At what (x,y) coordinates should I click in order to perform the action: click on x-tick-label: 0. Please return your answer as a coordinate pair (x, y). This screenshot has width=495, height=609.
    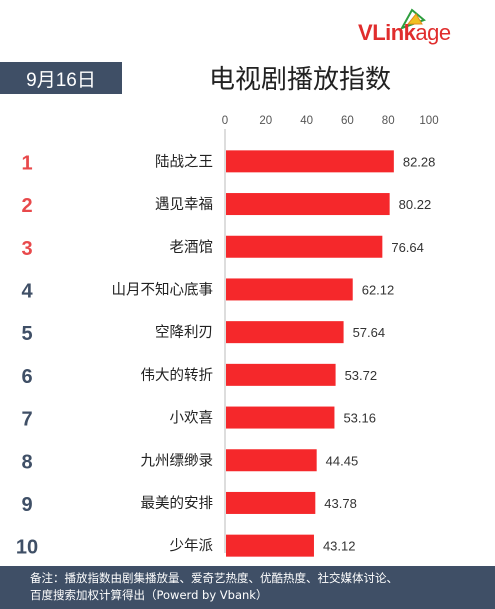
    Looking at the image, I should click on (225, 121).